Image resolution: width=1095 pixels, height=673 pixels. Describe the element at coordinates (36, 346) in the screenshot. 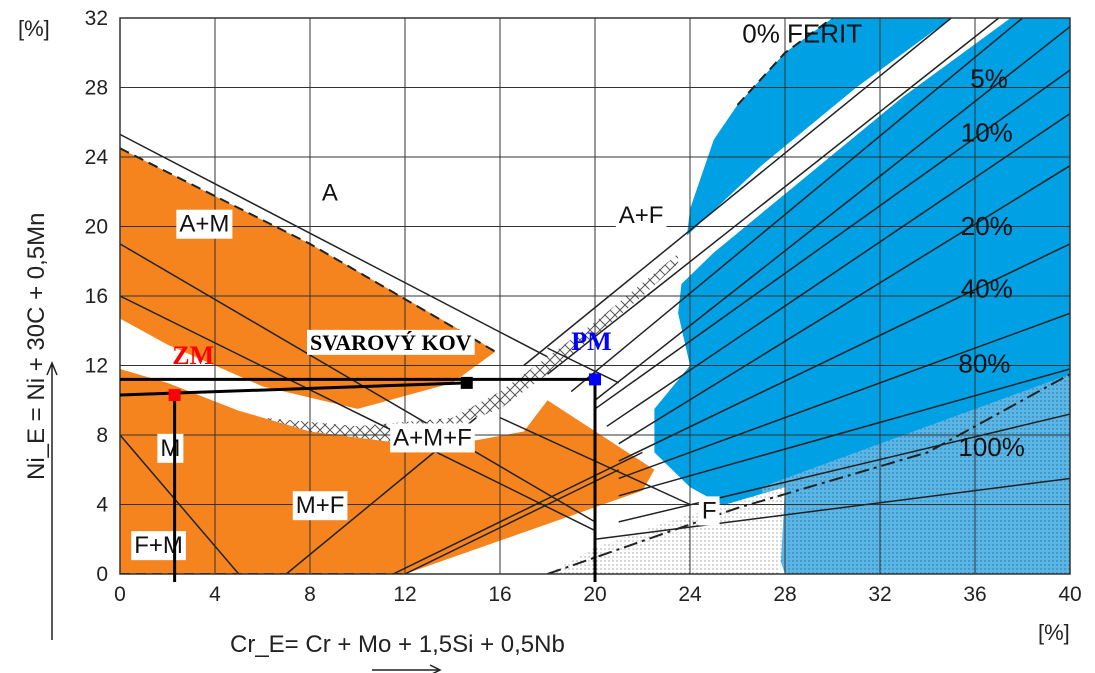

I see `y-axis-label: Ni_E = Ni + 30C + 0,5Mn` at that location.